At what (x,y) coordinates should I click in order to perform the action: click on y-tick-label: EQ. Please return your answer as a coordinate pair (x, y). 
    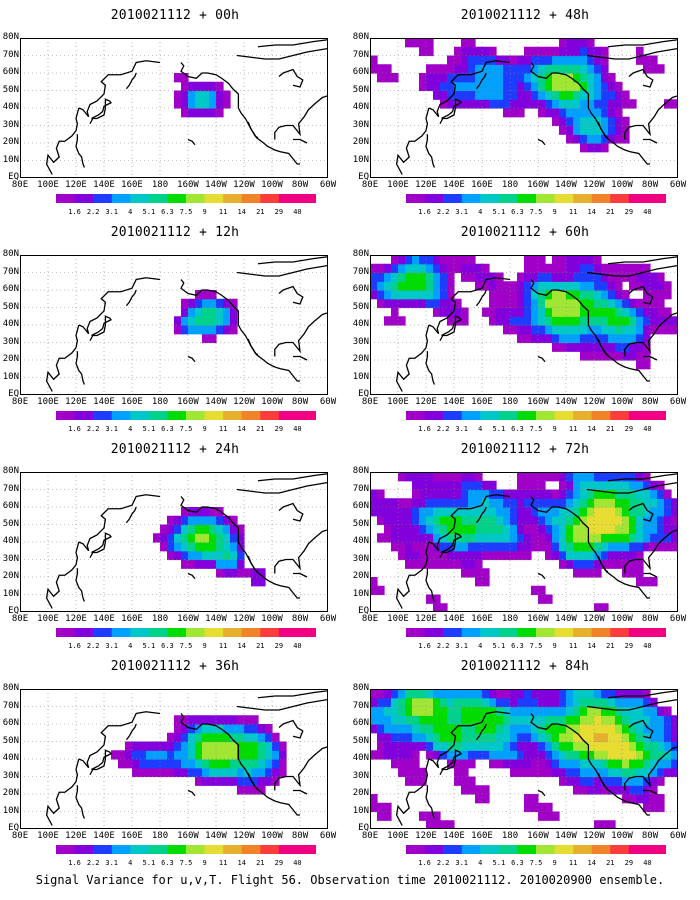
    Looking at the image, I should click on (13, 828).